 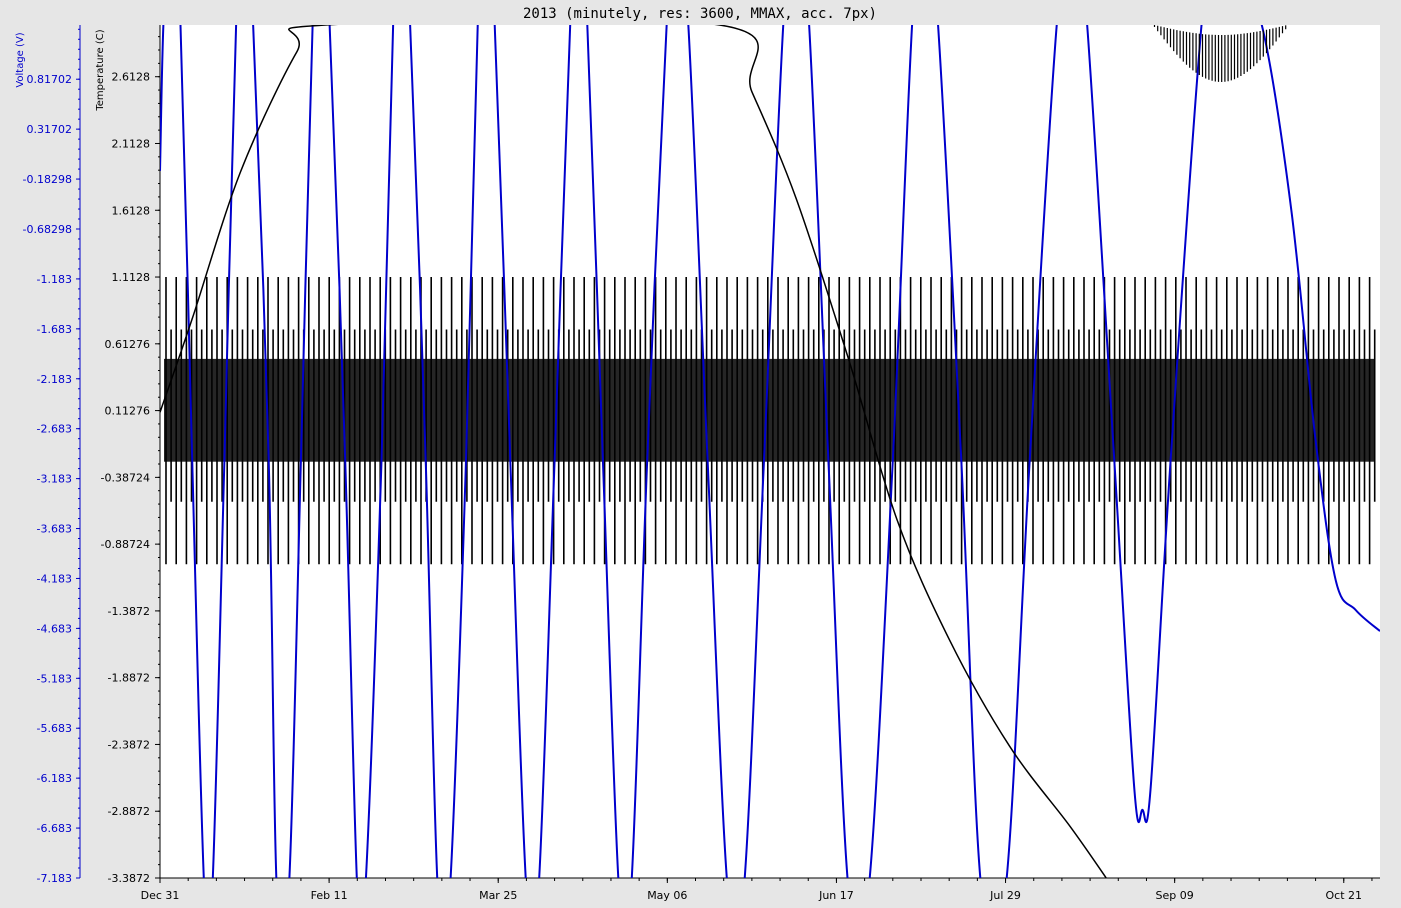 I want to click on temperature-tick-label: -2.8872, so click(x=129, y=811).